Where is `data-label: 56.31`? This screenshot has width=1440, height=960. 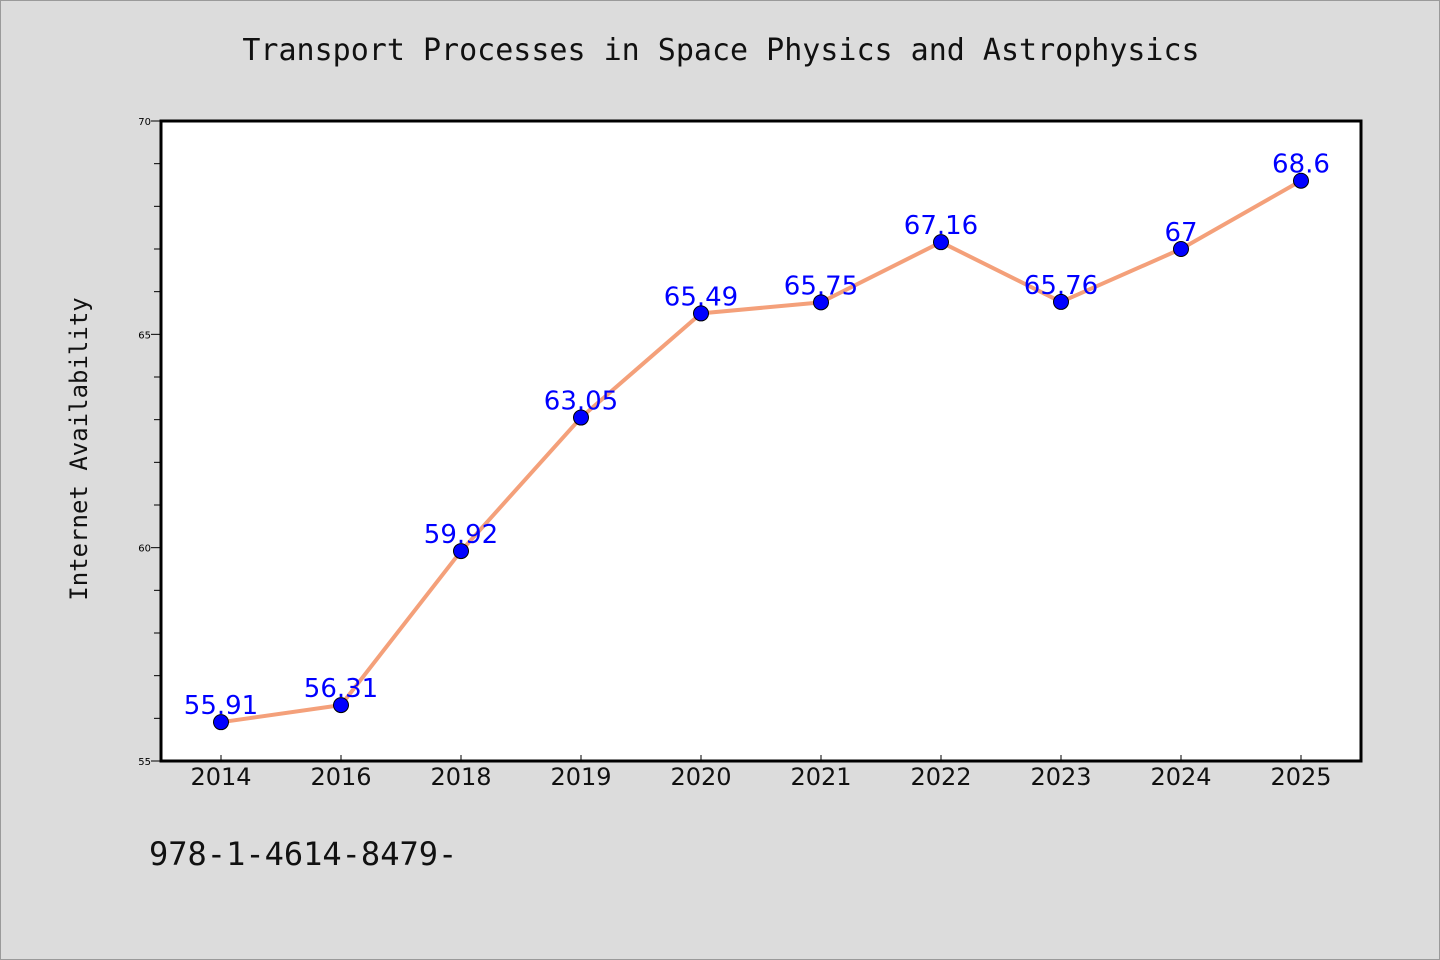
data-label: 56.31 is located at coordinates (341, 689).